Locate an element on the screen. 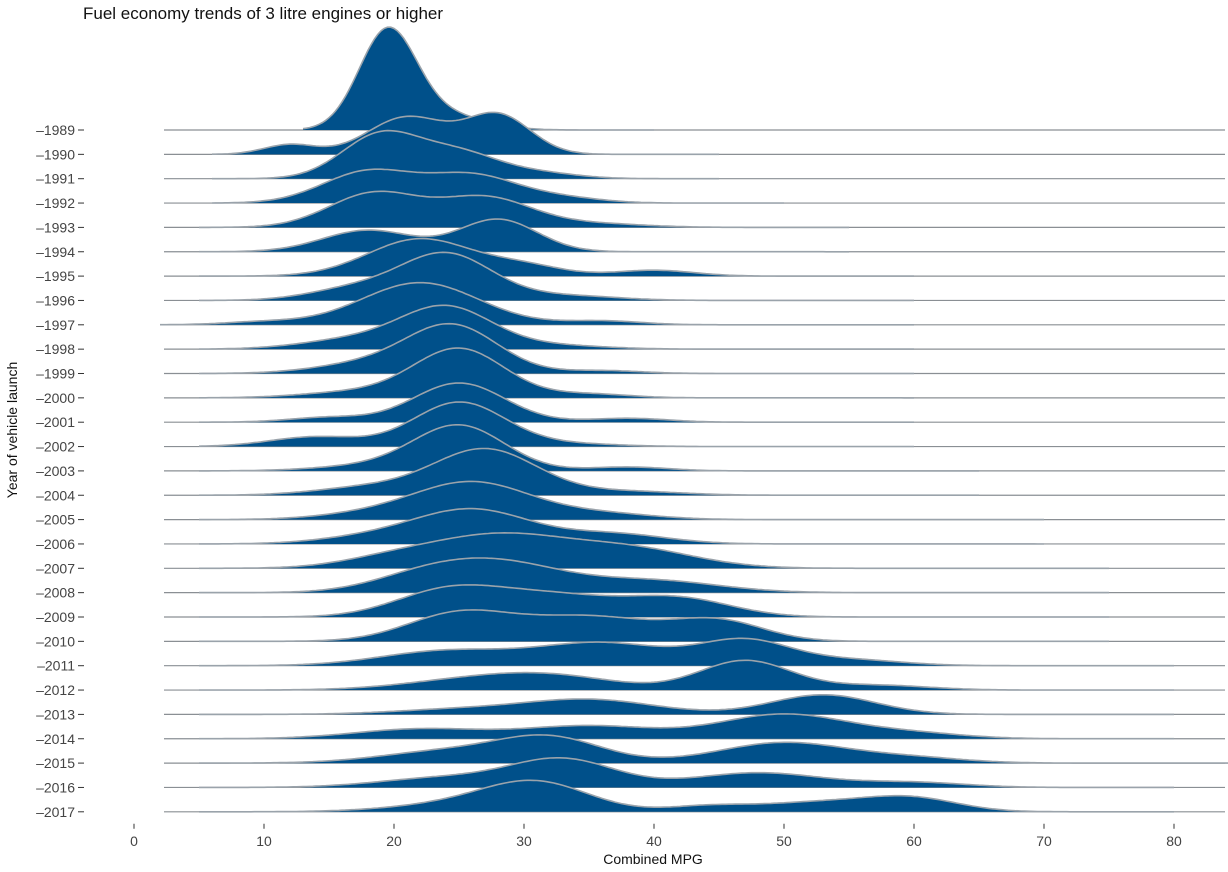 This screenshot has height=872, width=1228. x-axis: 0 10 20 30 40 50 60 70 80 is located at coordinates (656, 836).